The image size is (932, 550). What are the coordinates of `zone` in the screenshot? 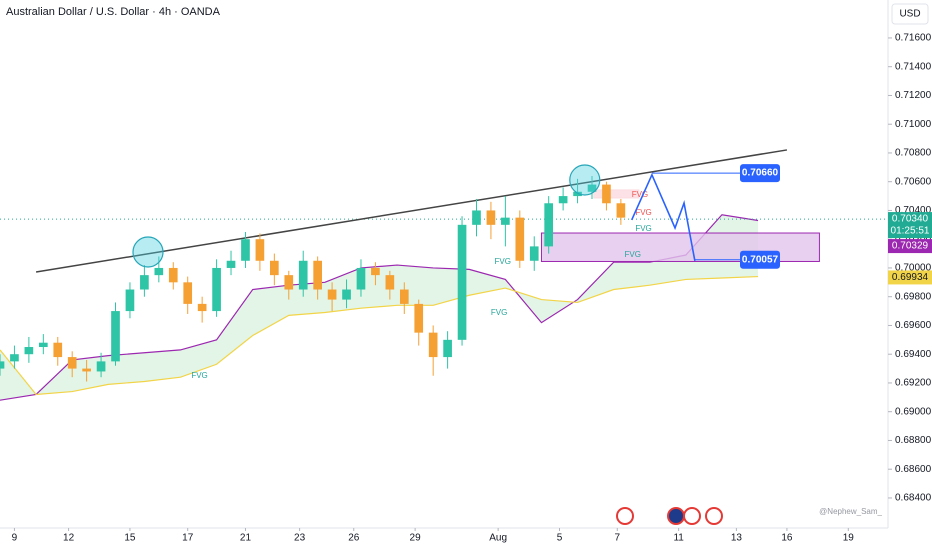 It's located at (616, 194).